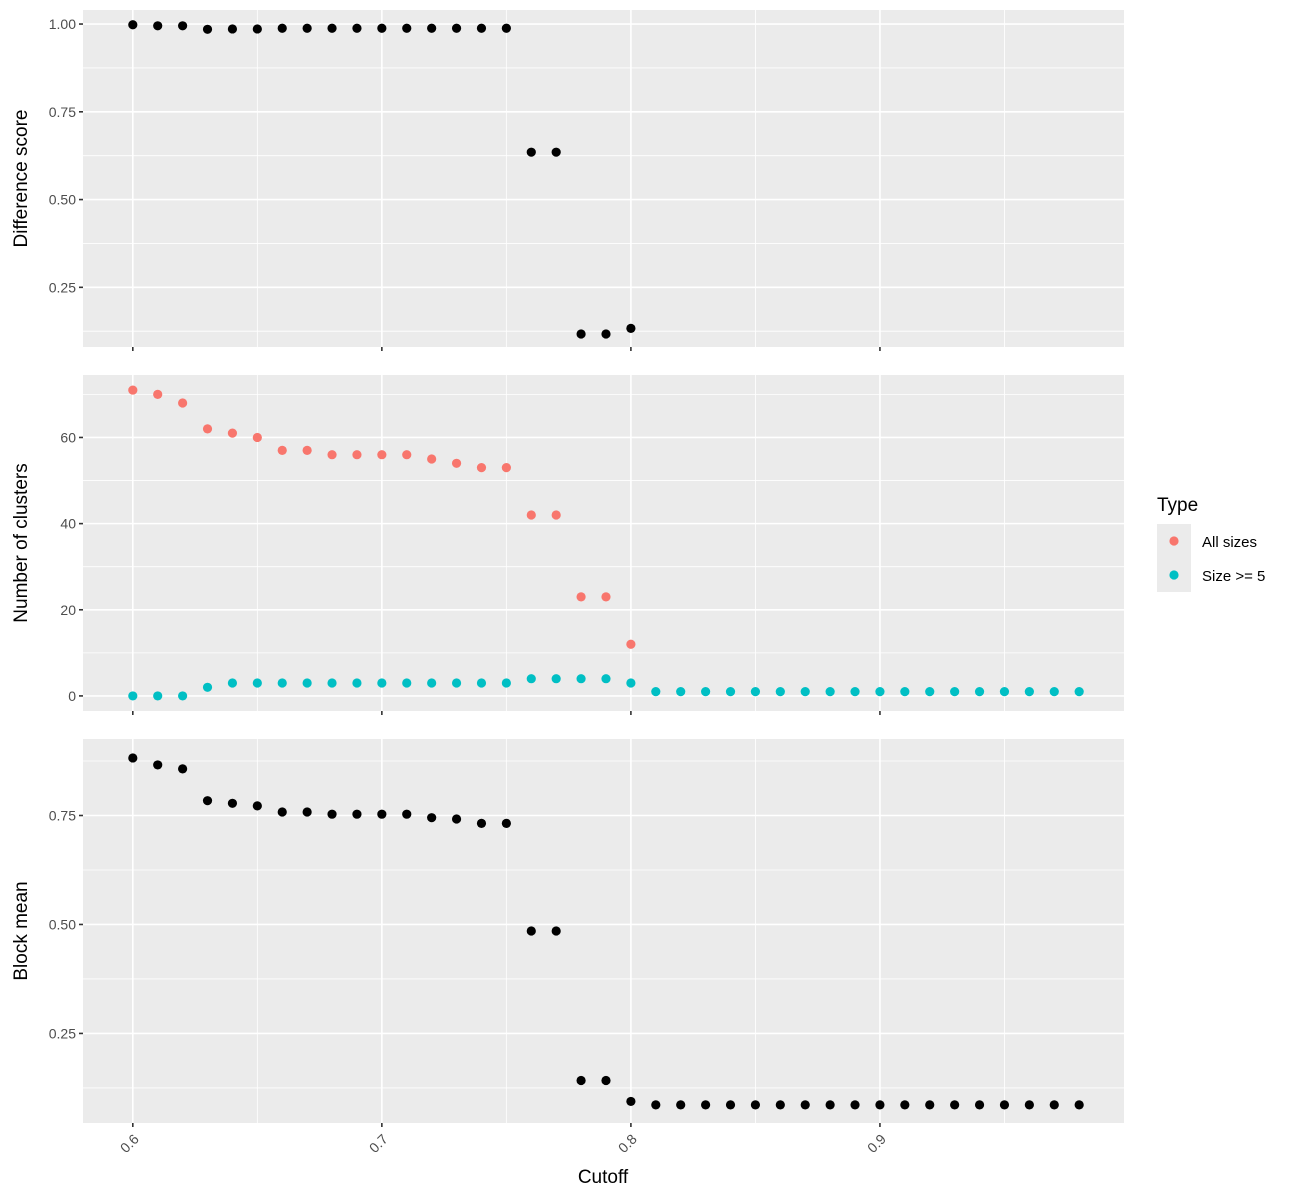 The width and height of the screenshot is (1300, 1200). Describe the element at coordinates (72, 696) in the screenshot. I see `y-tick-label: 0` at that location.